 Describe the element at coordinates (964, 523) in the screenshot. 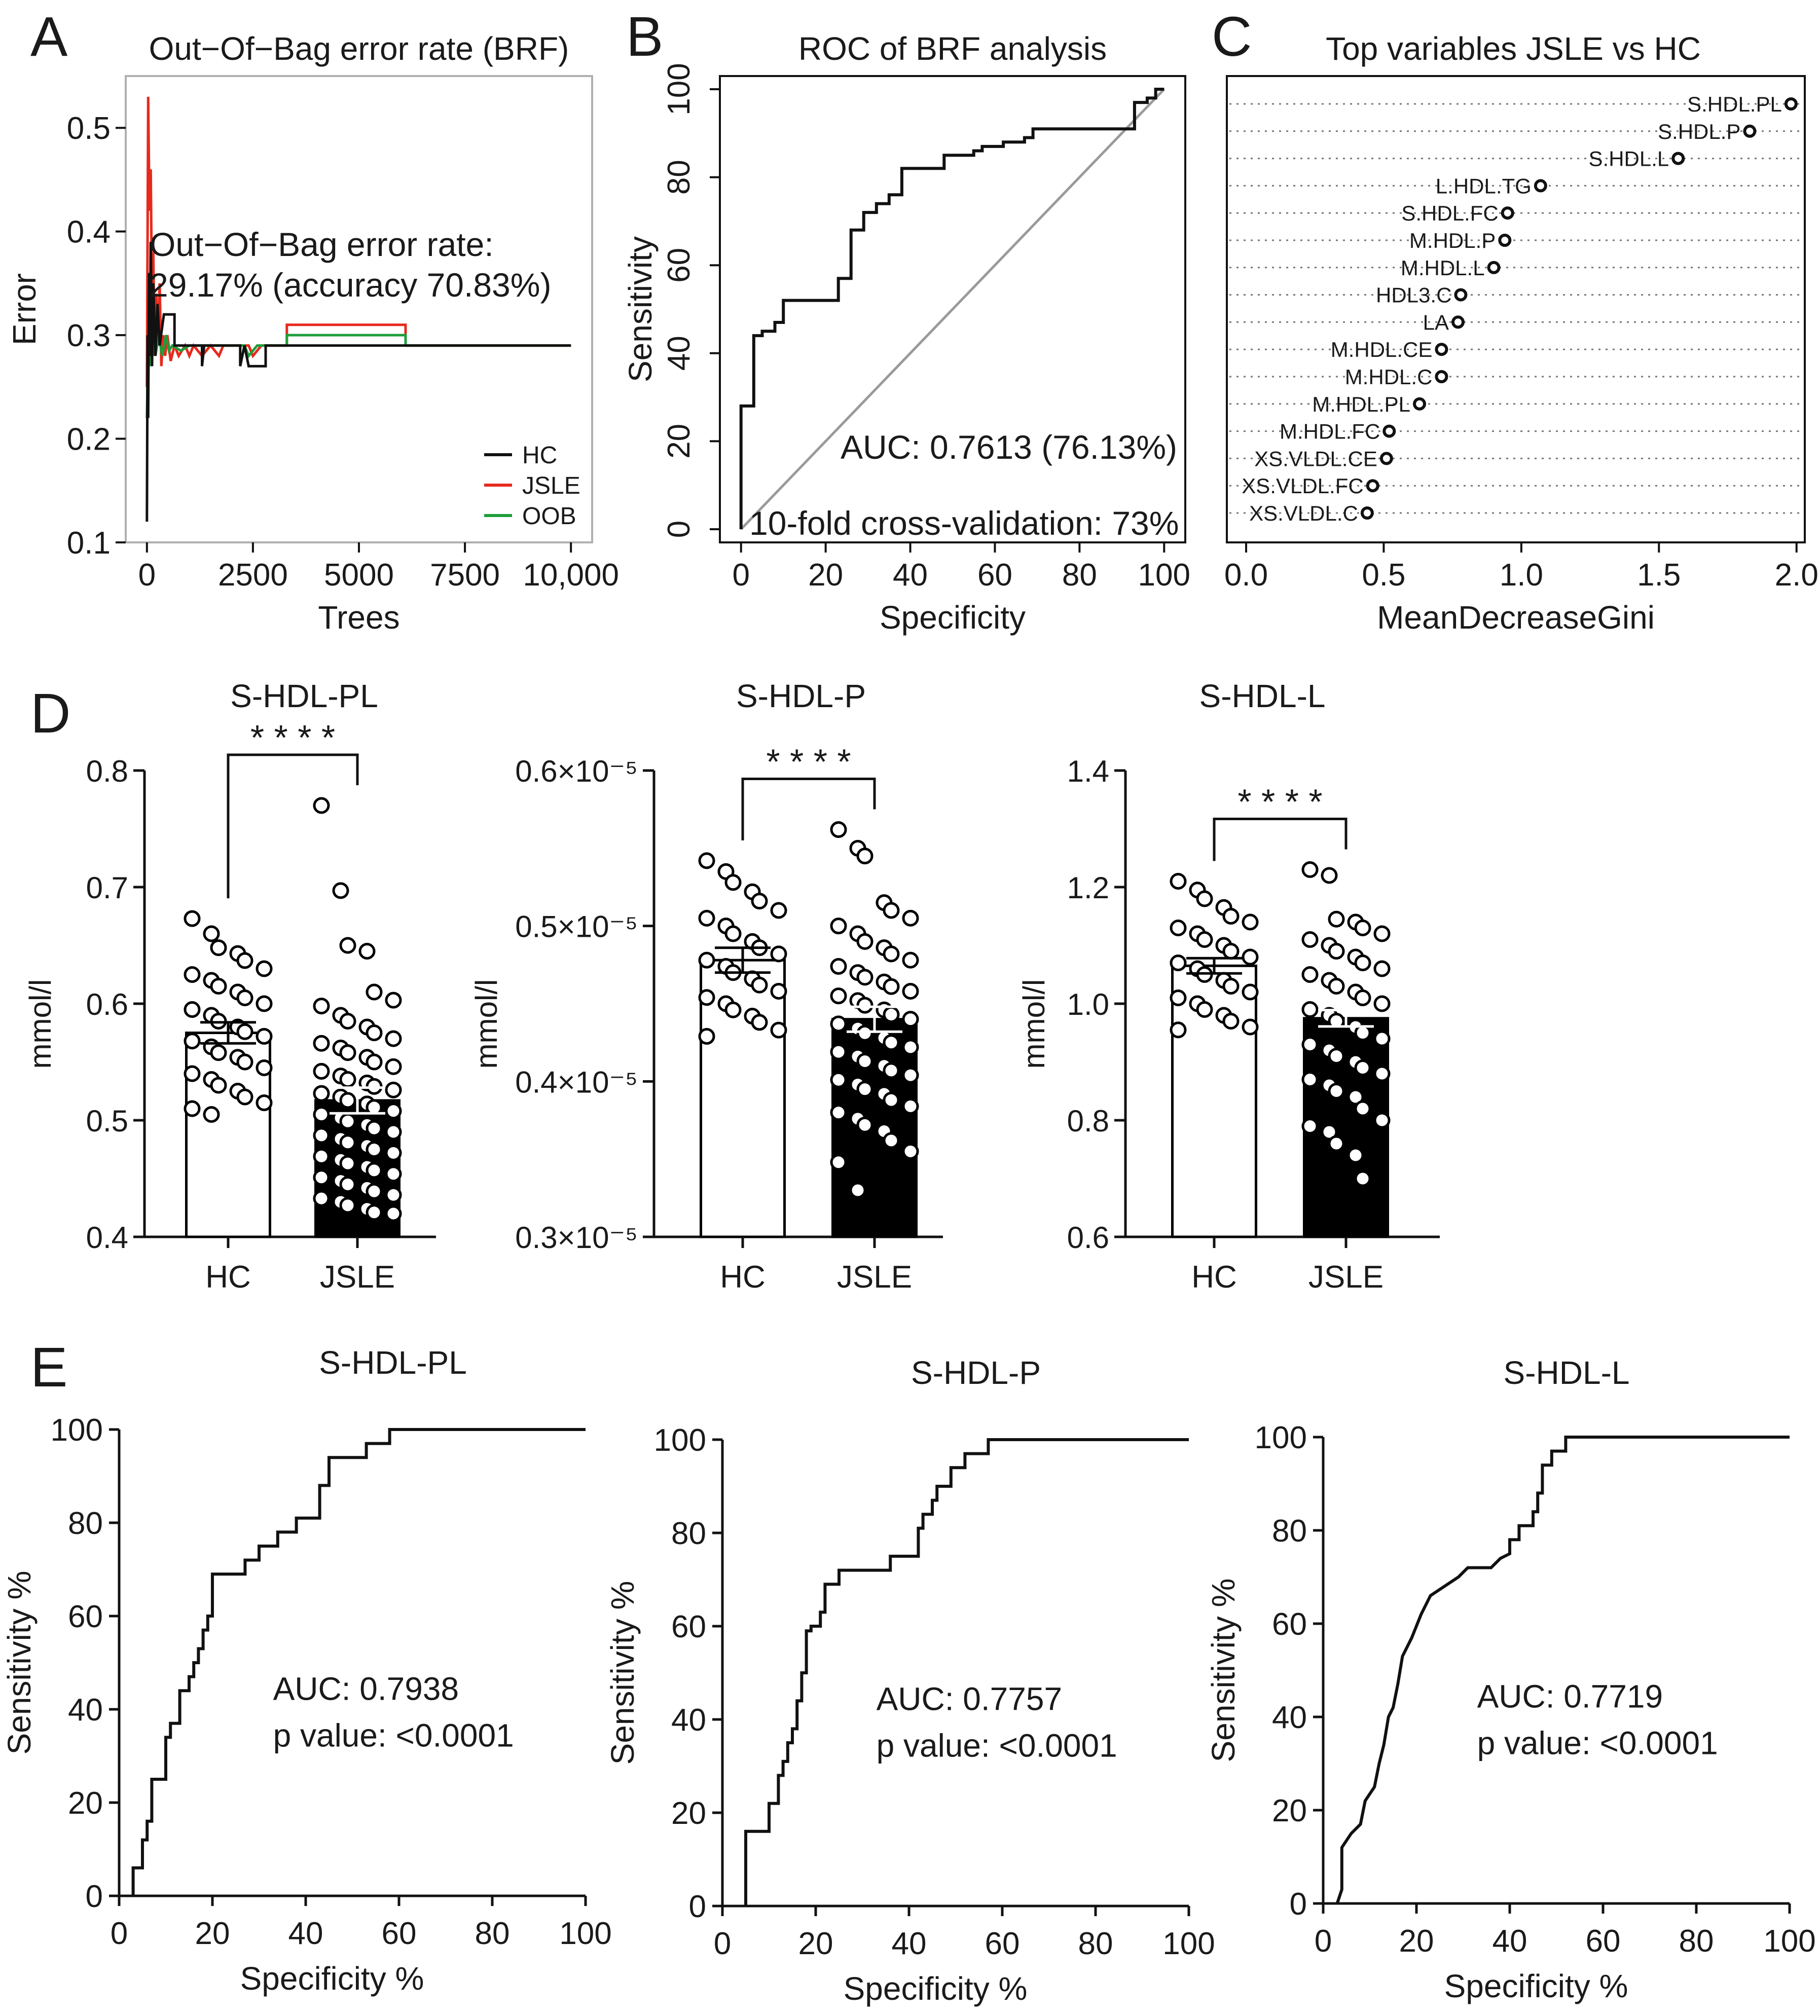

I see `annotation: 10-fold cross-validation: 73%` at that location.